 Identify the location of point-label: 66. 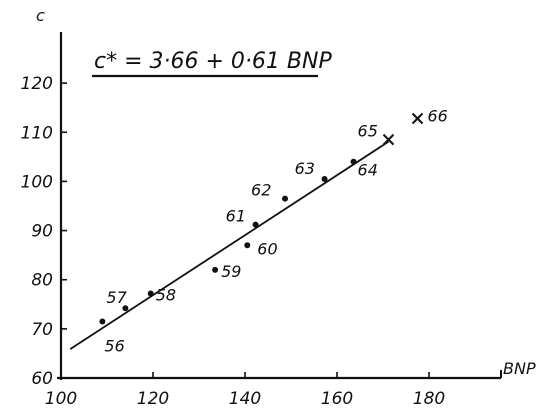
(438, 115).